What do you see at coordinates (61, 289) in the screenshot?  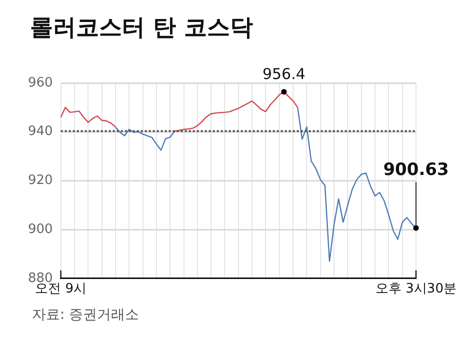 I see `x-tick-label: 오전 9시` at bounding box center [61, 289].